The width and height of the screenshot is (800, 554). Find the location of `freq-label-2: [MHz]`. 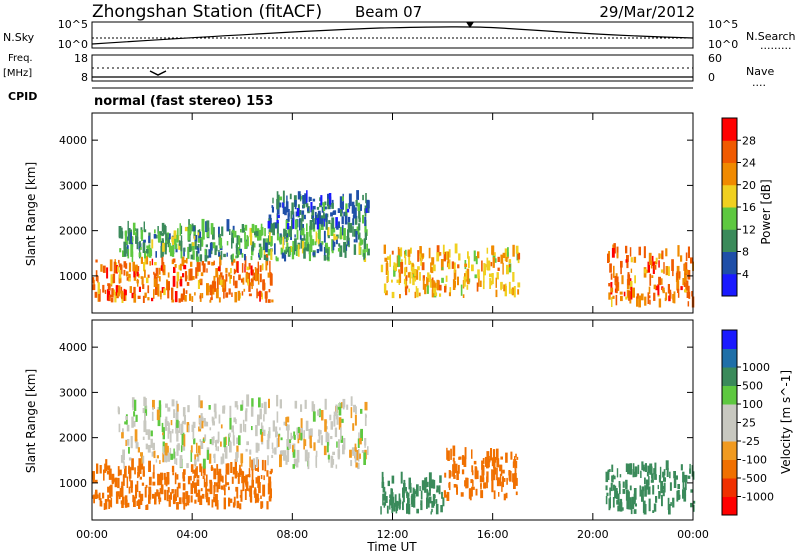

freq-label-2: [MHz] is located at coordinates (17, 73).